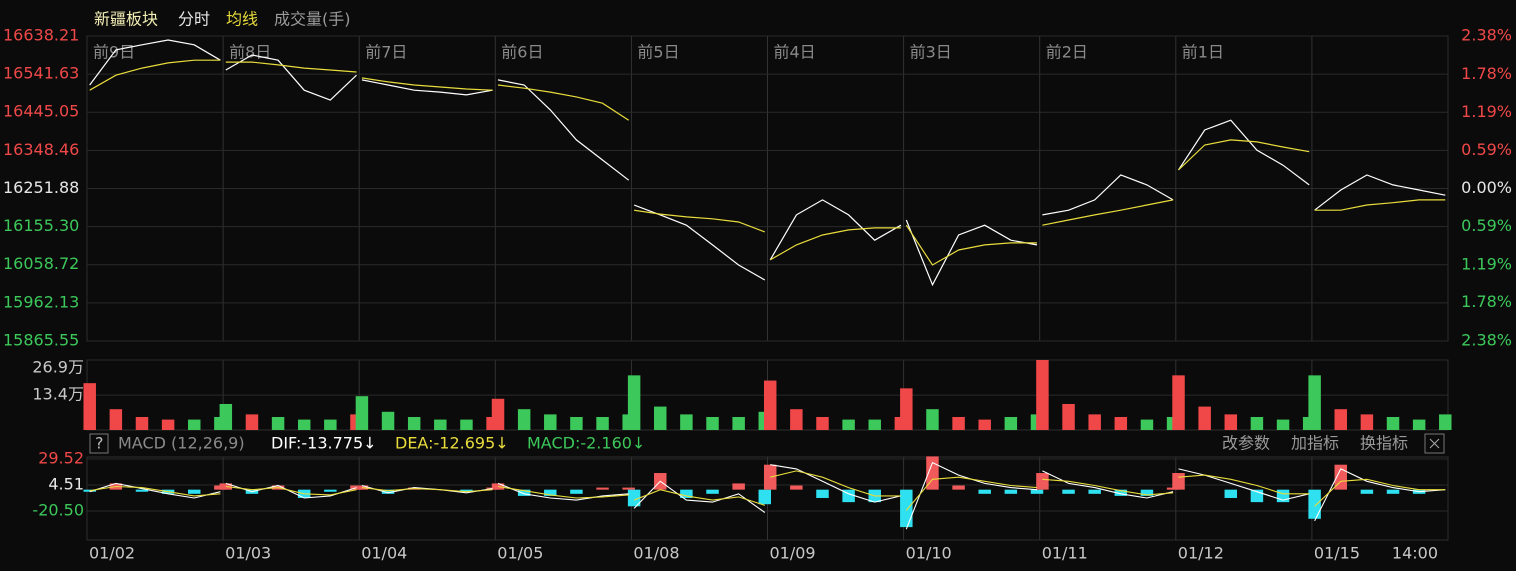  What do you see at coordinates (795, 52) in the screenshot?
I see `day-label: 前4日` at bounding box center [795, 52].